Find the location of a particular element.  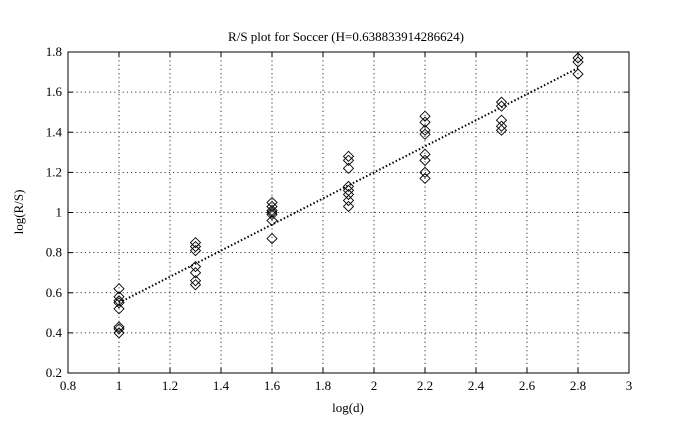

x-tick-label: 1.8 is located at coordinates (323, 385).